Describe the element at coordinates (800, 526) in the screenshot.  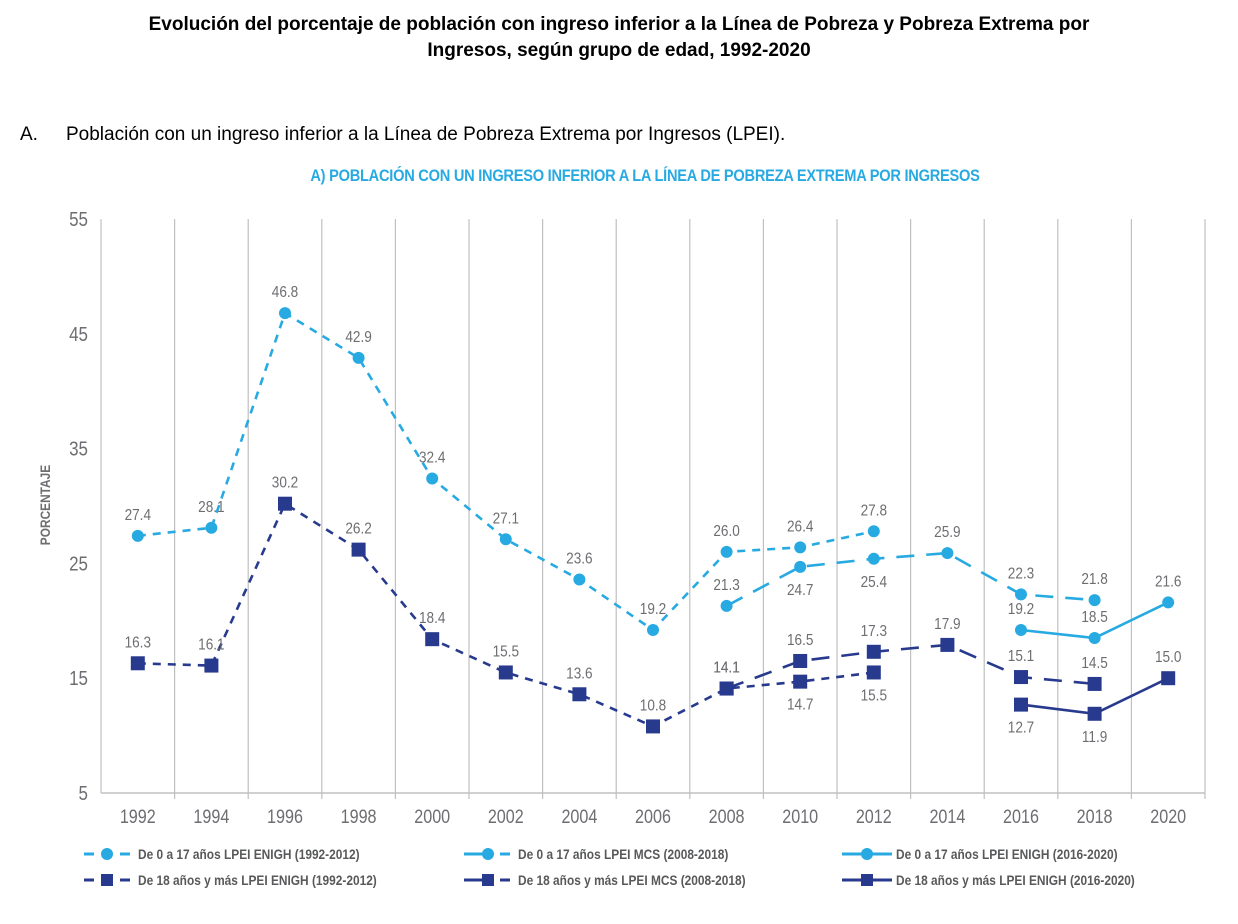
I see `data-label: 26.4` at that location.